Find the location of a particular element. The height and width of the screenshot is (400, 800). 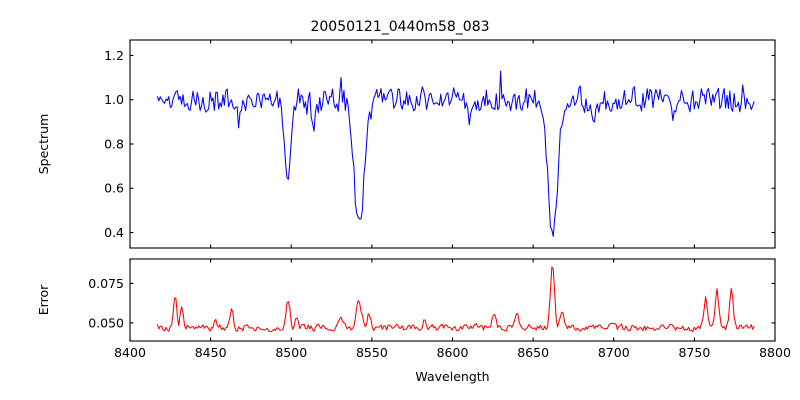

y-tick-label: 0.4 is located at coordinates (114, 232).